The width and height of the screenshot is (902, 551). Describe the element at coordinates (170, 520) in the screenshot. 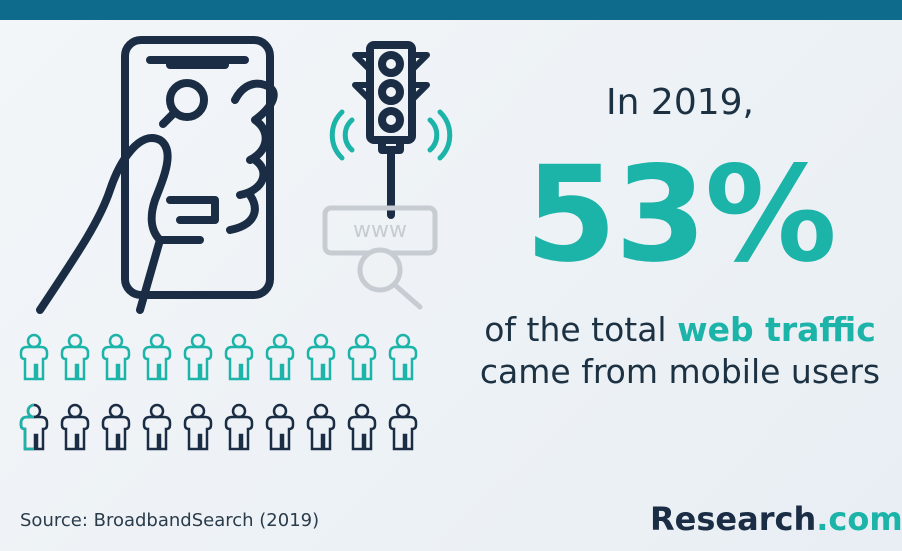

I see `source: Source: BroadbandSearch (2019)` at that location.